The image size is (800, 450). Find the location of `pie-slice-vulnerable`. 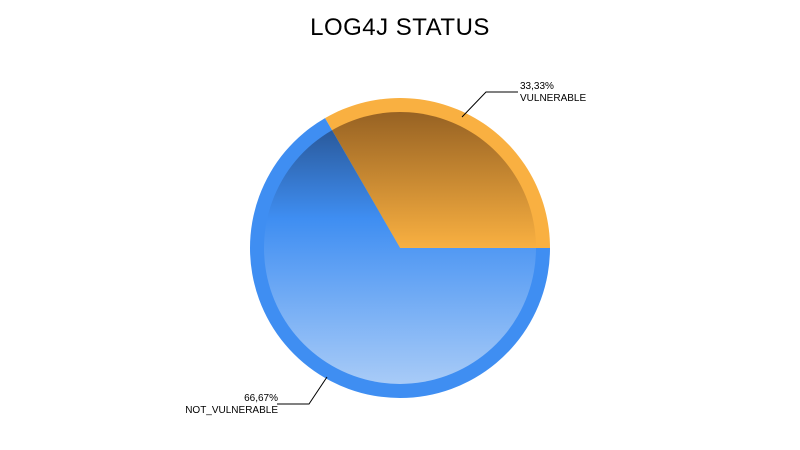

pie-slice-vulnerable is located at coordinates (434, 180).